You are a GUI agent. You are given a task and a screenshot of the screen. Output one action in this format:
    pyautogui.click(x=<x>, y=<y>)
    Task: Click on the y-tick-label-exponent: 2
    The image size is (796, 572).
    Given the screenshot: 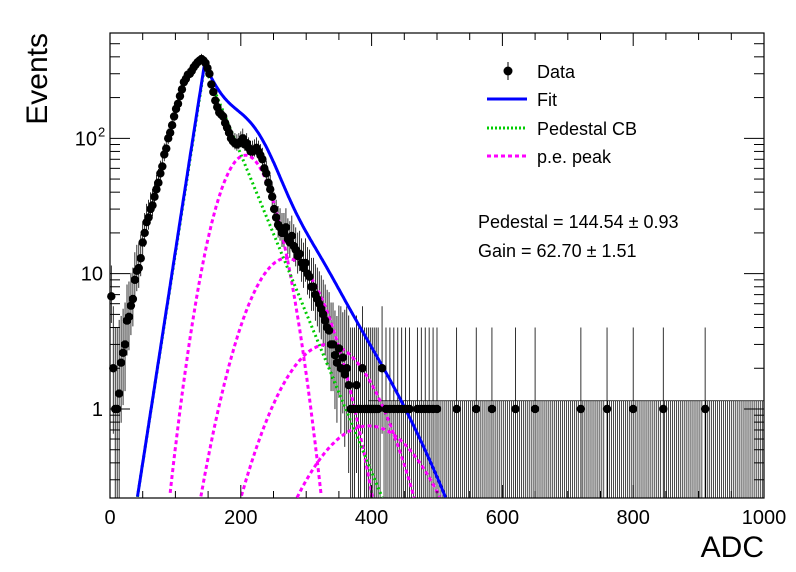 What is the action you would take?
    pyautogui.click(x=101, y=131)
    